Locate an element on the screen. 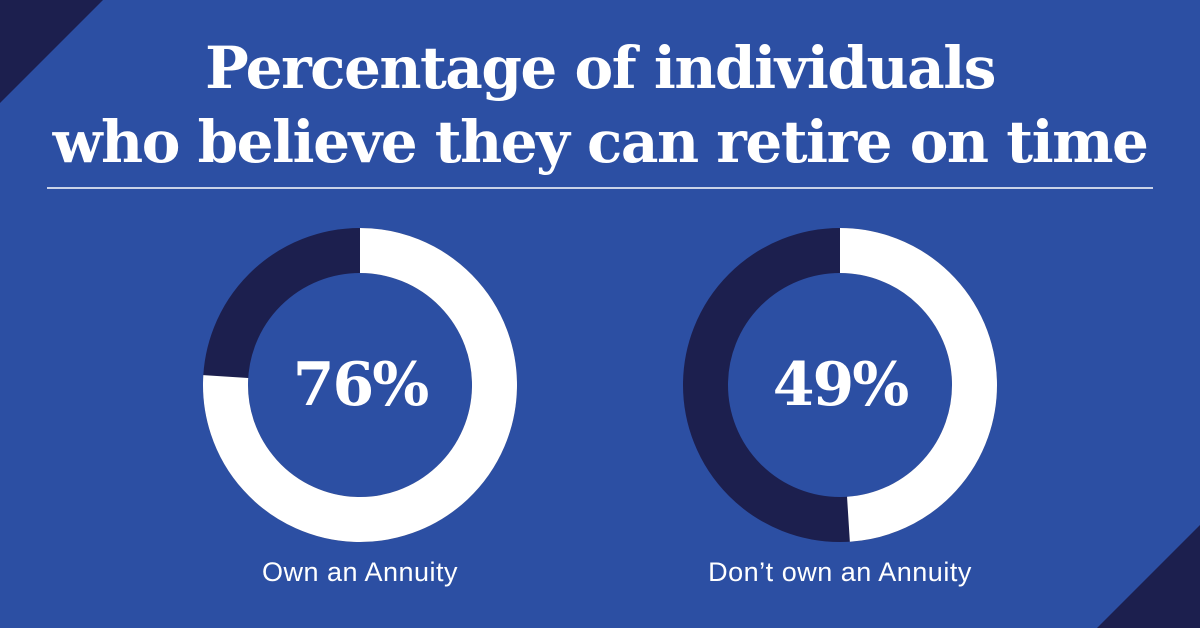 The image size is (1200, 628). value-label: 76% is located at coordinates (360, 385).